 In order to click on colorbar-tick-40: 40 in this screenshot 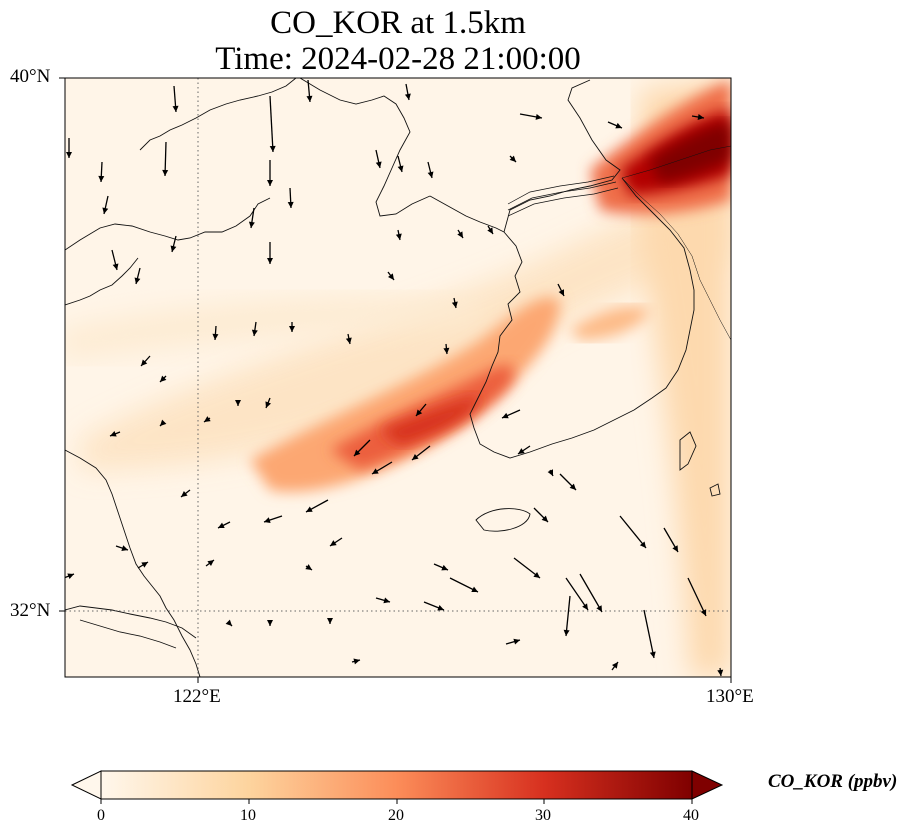, I will do `click(691, 815)`.